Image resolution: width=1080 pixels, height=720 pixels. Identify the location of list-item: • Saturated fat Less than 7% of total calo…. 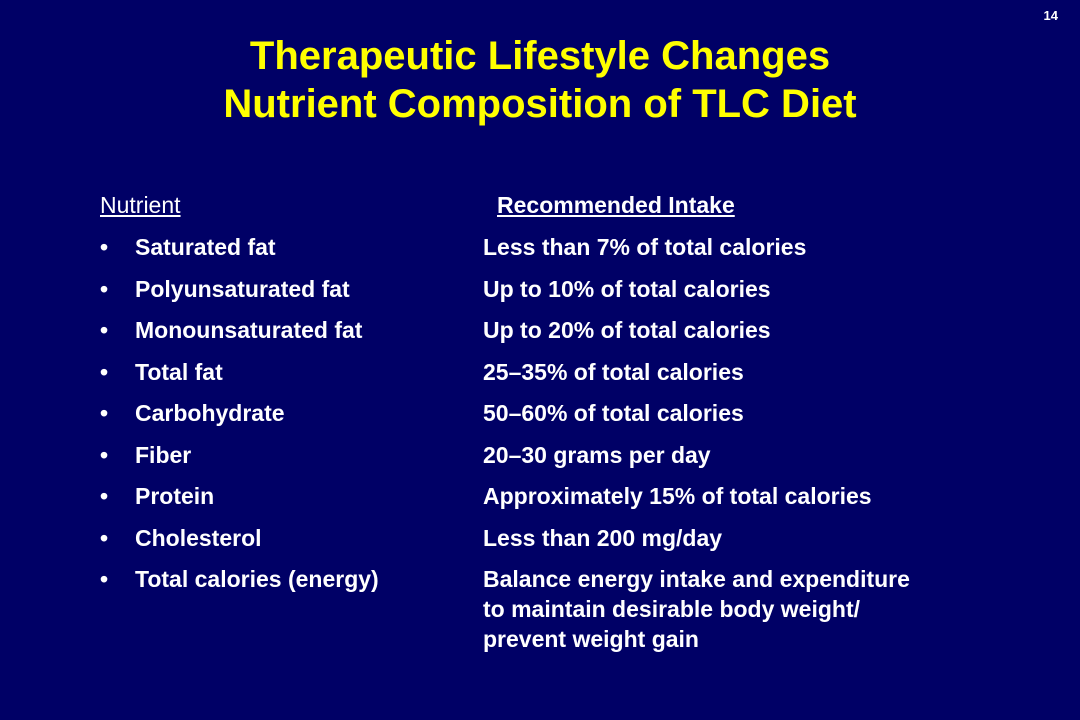
(580, 253).